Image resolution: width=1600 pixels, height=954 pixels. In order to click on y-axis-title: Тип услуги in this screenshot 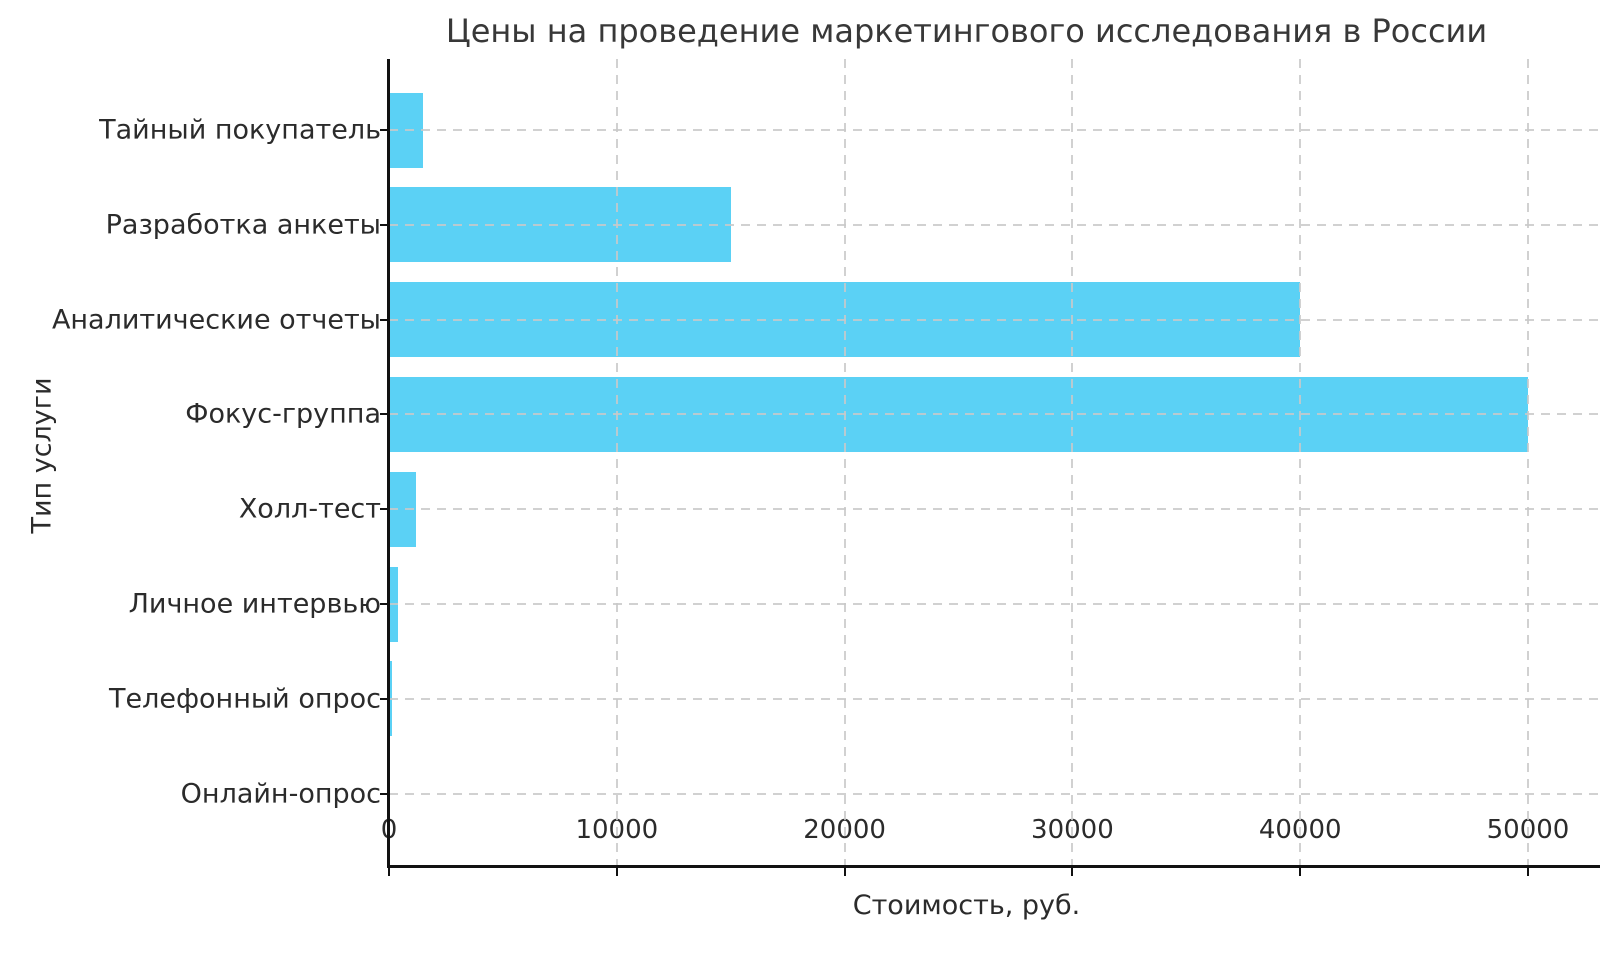, I will do `click(42, 455)`.